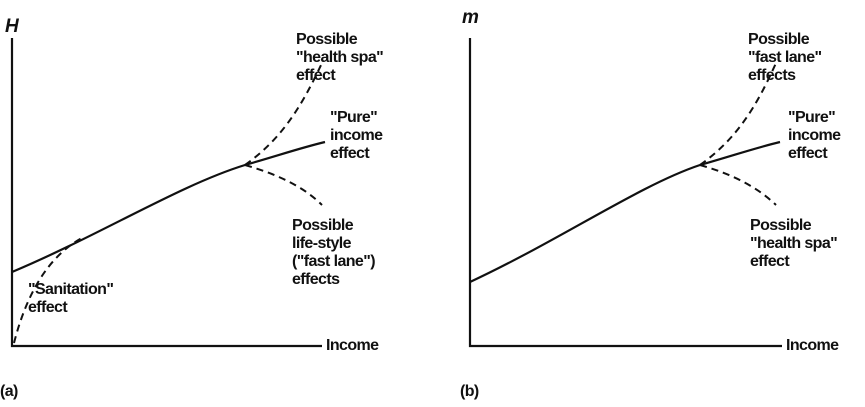 Image resolution: width=865 pixels, height=407 pixels. I want to click on sanitation-curve, so click(48, 290).